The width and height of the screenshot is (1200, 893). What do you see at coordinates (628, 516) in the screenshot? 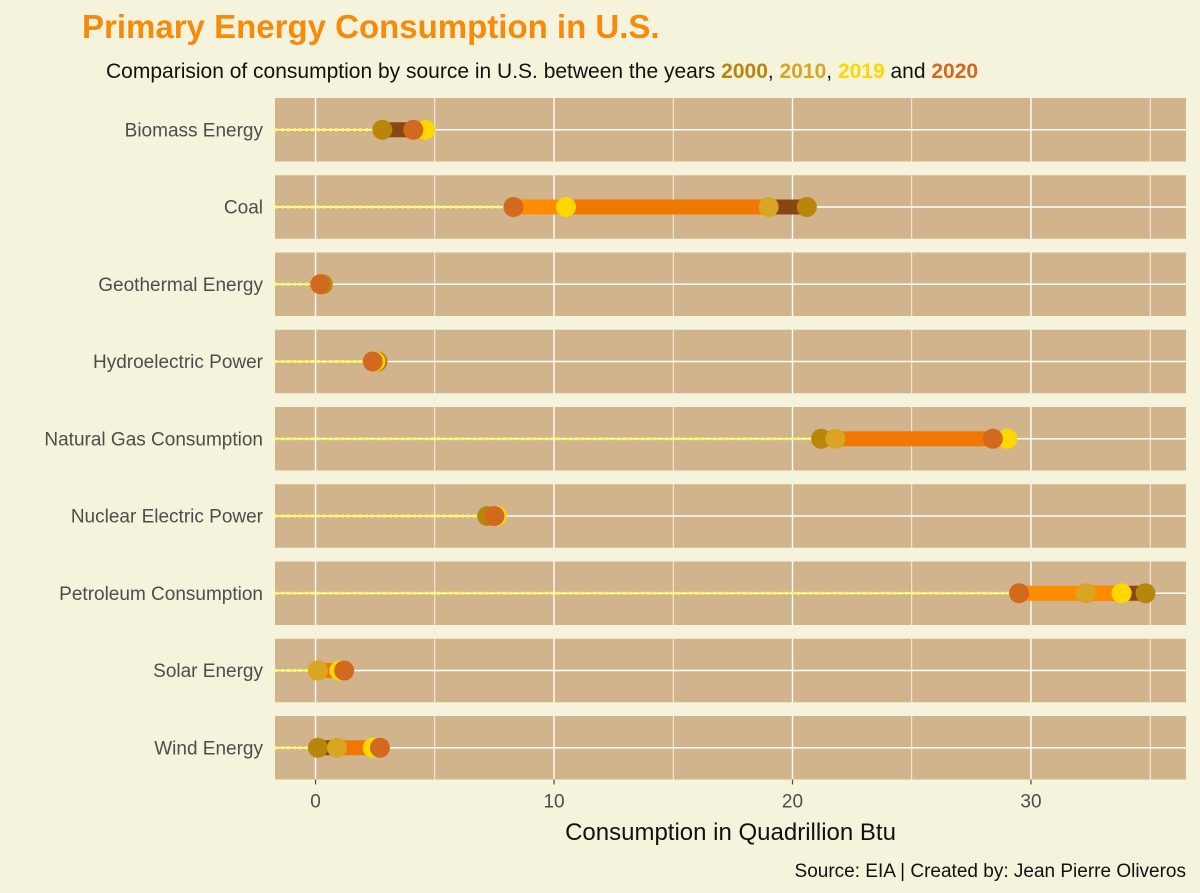
I see `category-row: Nuclear Electric Power` at bounding box center [628, 516].